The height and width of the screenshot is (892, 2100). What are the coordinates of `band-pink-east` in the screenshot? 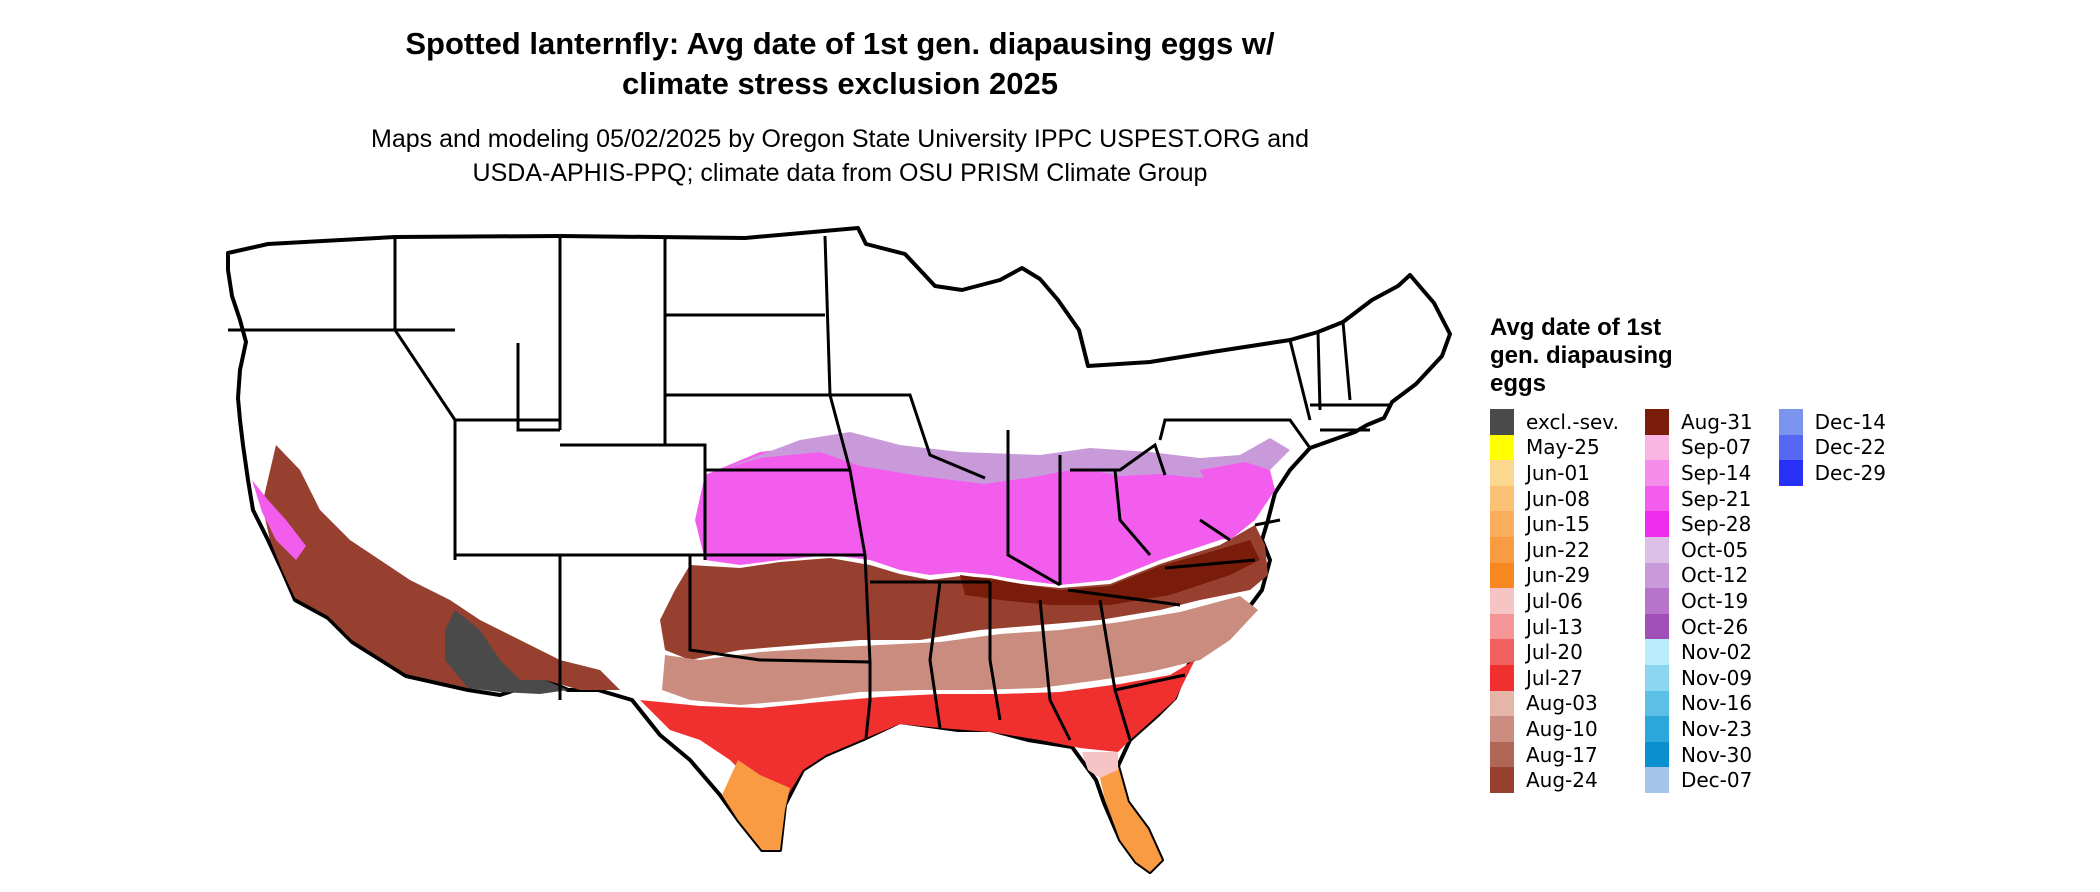 It's located at (1237, 501).